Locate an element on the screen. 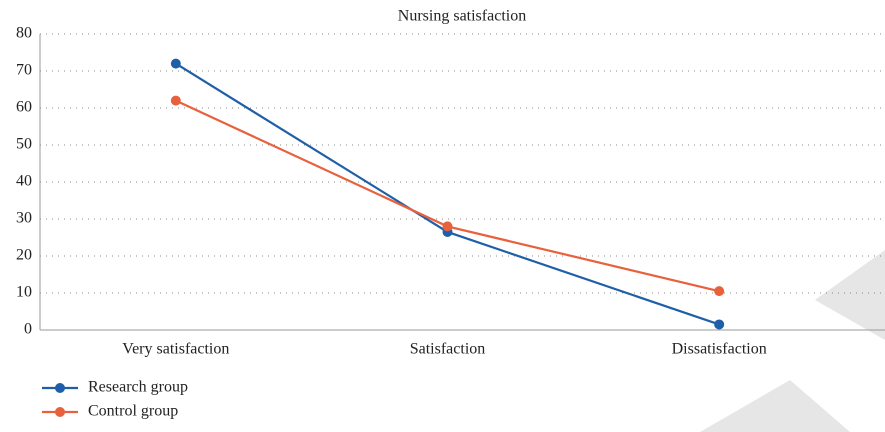  x-tick-label: Satisfaction is located at coordinates (448, 349).